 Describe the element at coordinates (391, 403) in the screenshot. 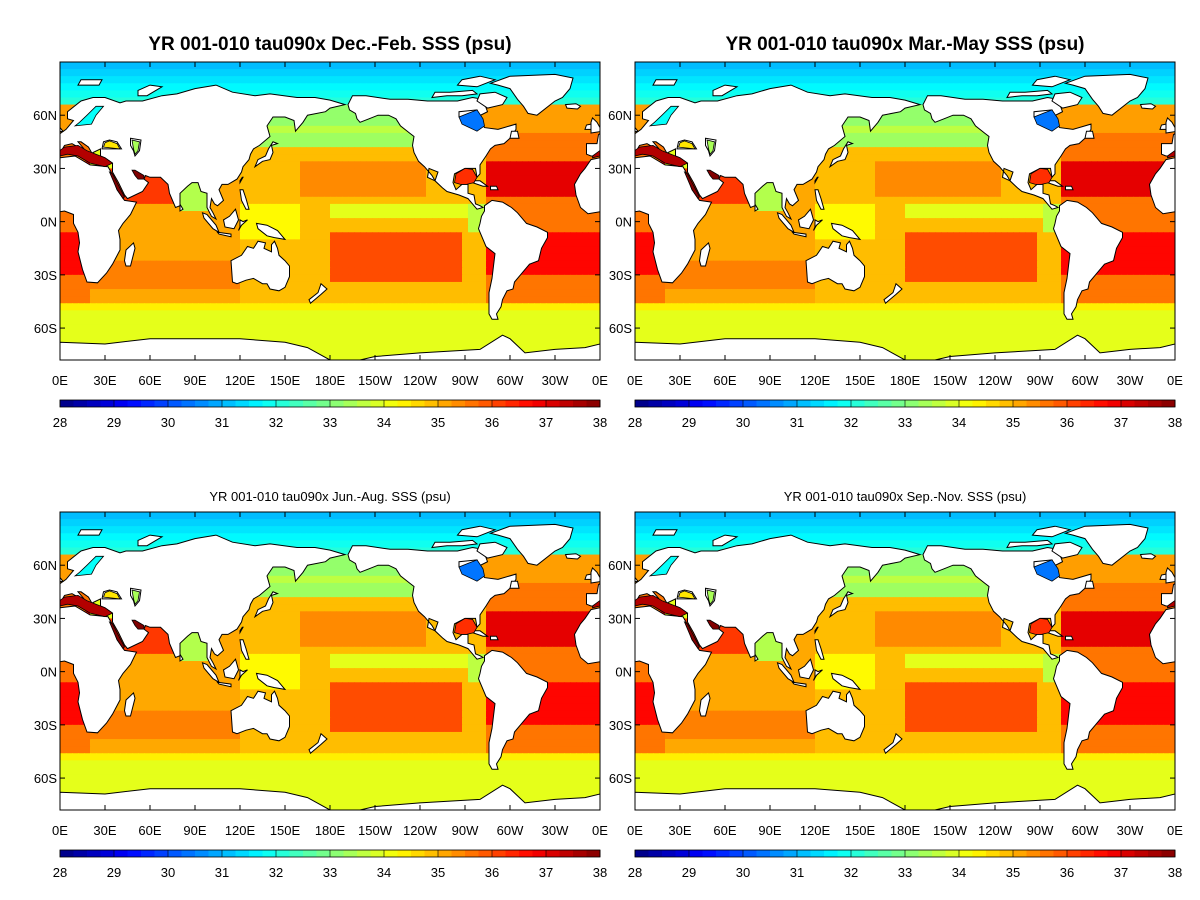

I see `colorbar-segment` at that location.